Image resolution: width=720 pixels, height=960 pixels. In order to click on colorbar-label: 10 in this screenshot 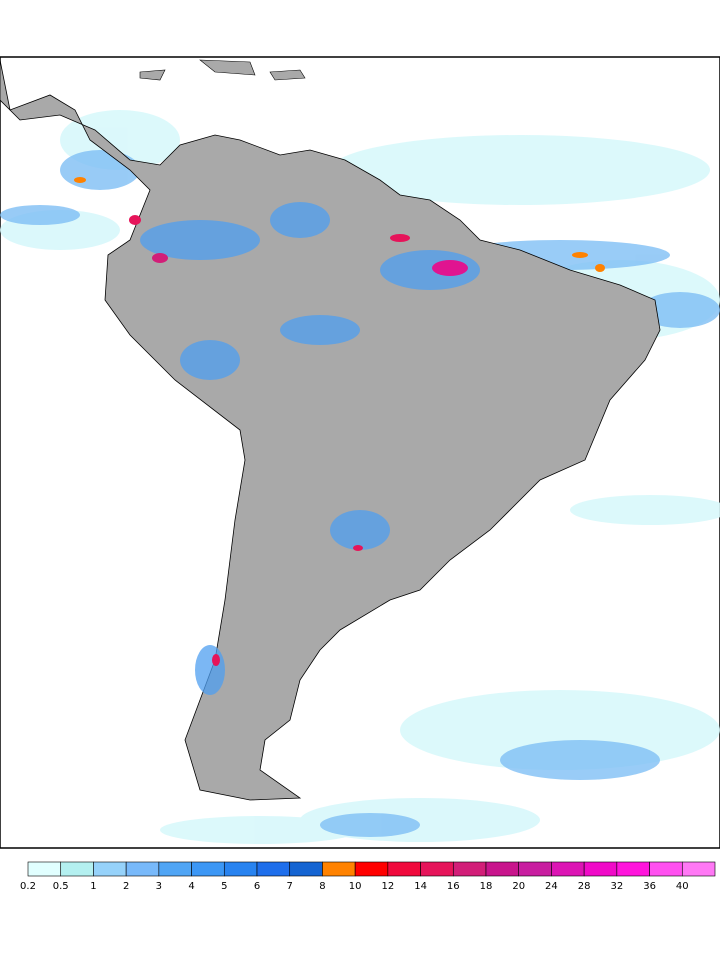, I will do `click(355, 886)`.